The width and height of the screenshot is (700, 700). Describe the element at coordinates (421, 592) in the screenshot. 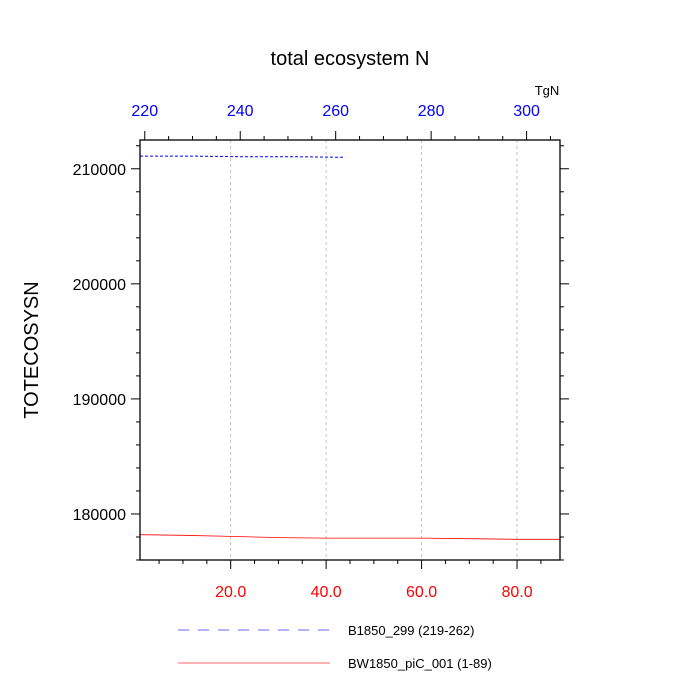

I see `x-tick-label-bottom: 60.0` at that location.